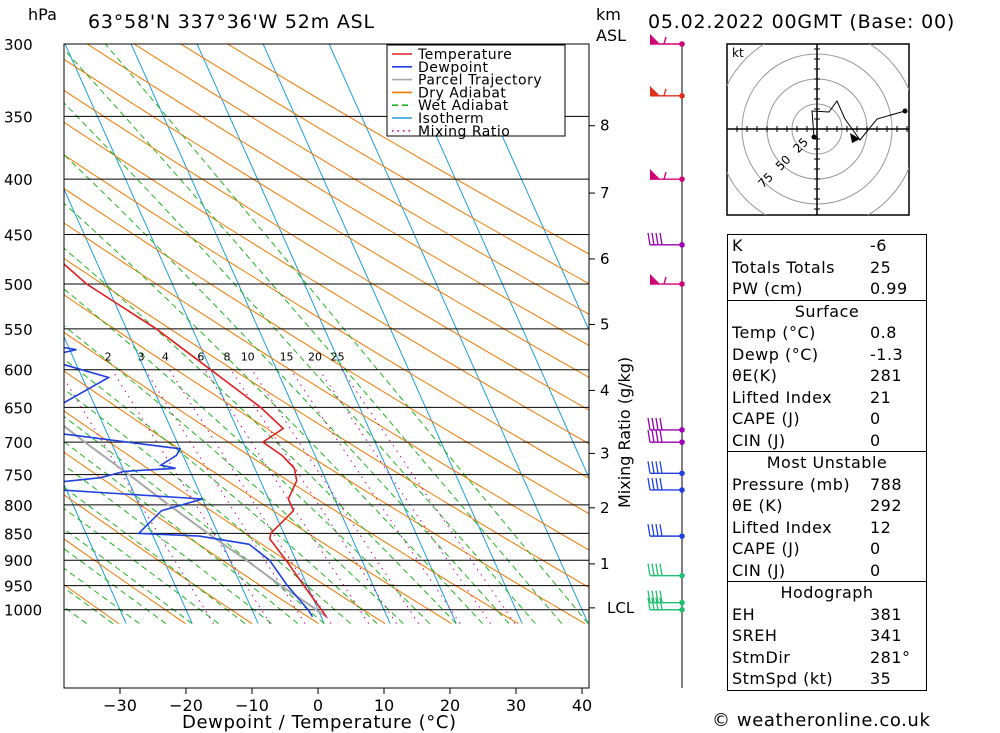 This screenshot has width=1000, height=733. I want to click on x-tick-label: 30, so click(516, 705).